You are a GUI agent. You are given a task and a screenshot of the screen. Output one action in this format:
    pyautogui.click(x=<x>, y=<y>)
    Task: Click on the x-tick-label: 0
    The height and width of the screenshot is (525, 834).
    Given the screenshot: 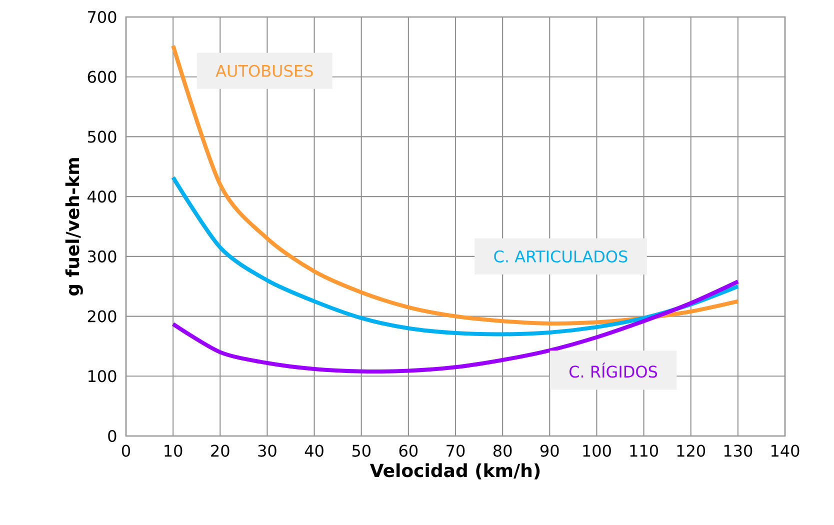 What is the action you would take?
    pyautogui.click(x=126, y=450)
    